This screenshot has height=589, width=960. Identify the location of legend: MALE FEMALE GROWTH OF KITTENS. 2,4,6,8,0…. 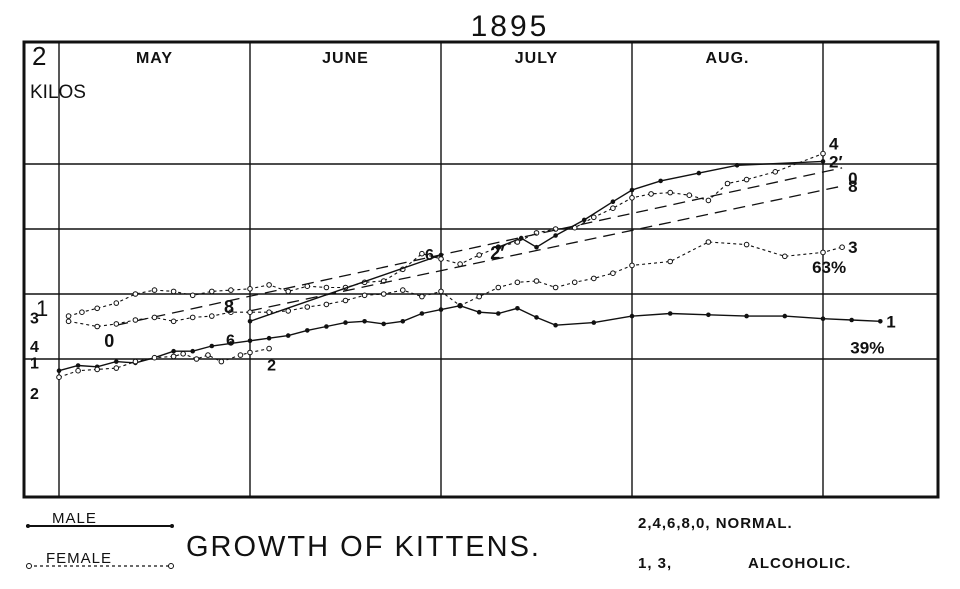
(438, 541).